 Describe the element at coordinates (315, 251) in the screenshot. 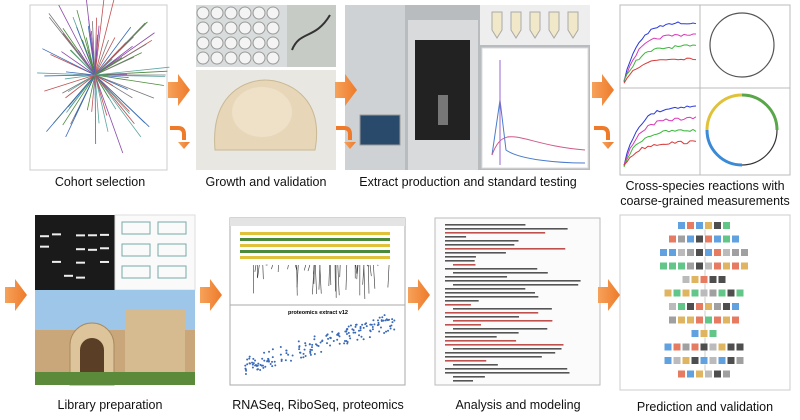

I see `track` at that location.